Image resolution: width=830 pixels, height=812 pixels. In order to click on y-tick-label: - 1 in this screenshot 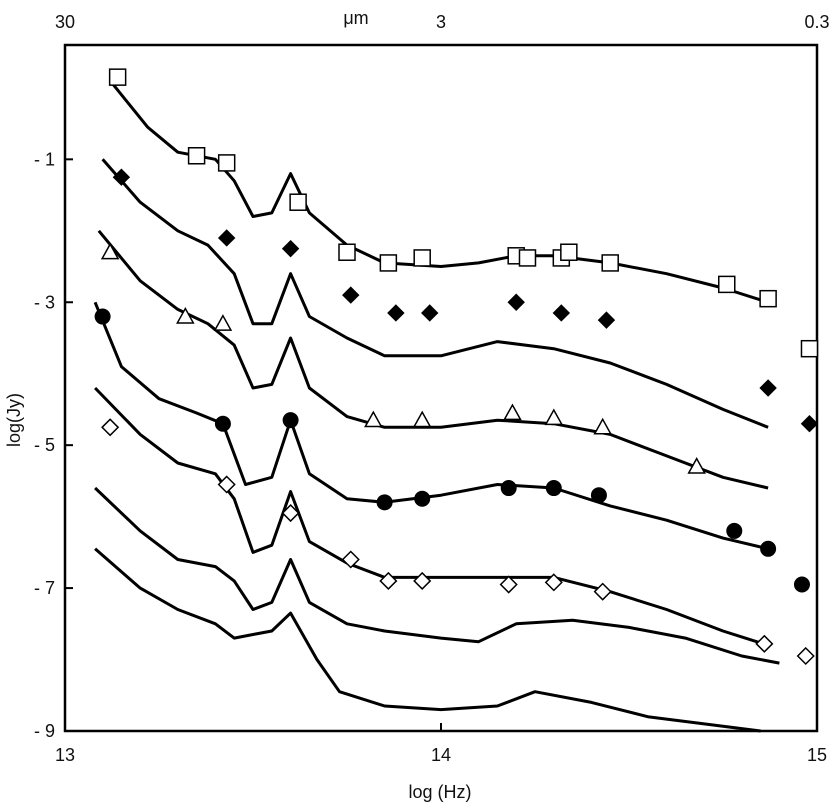, I will do `click(44, 159)`.